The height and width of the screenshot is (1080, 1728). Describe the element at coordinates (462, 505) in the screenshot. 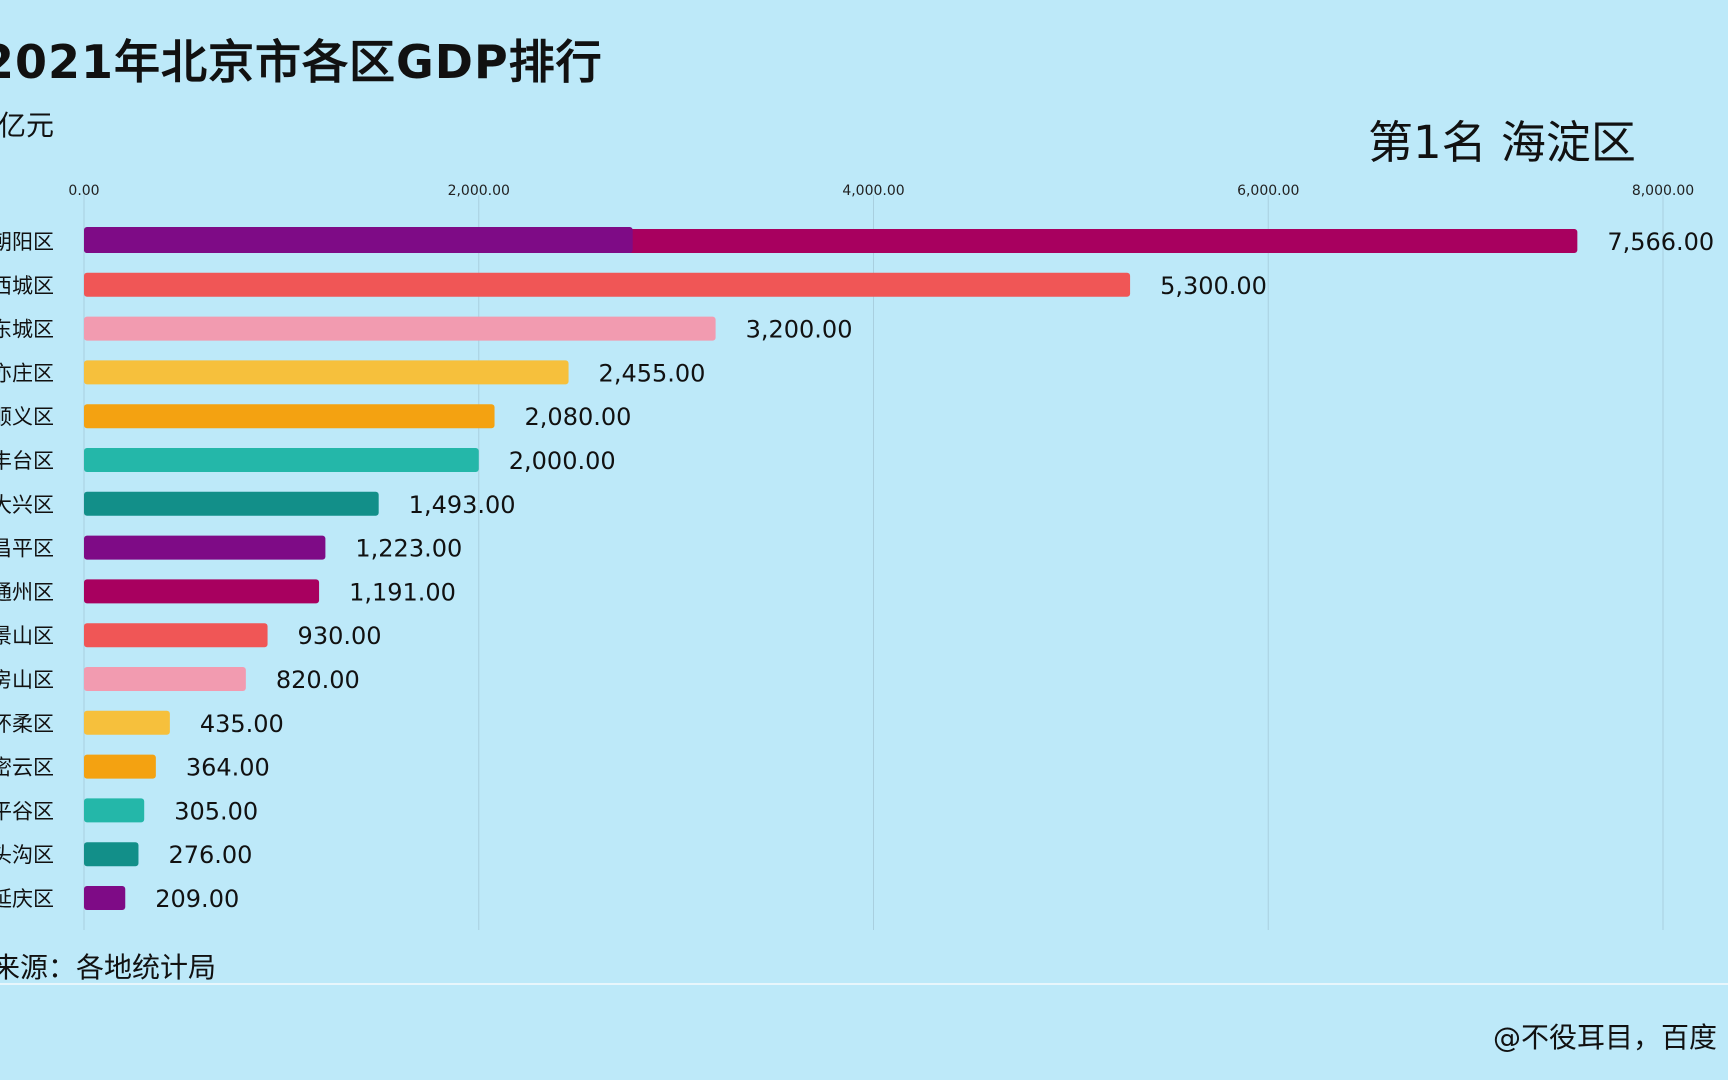

I see `data-label: 1,493.00` at that location.